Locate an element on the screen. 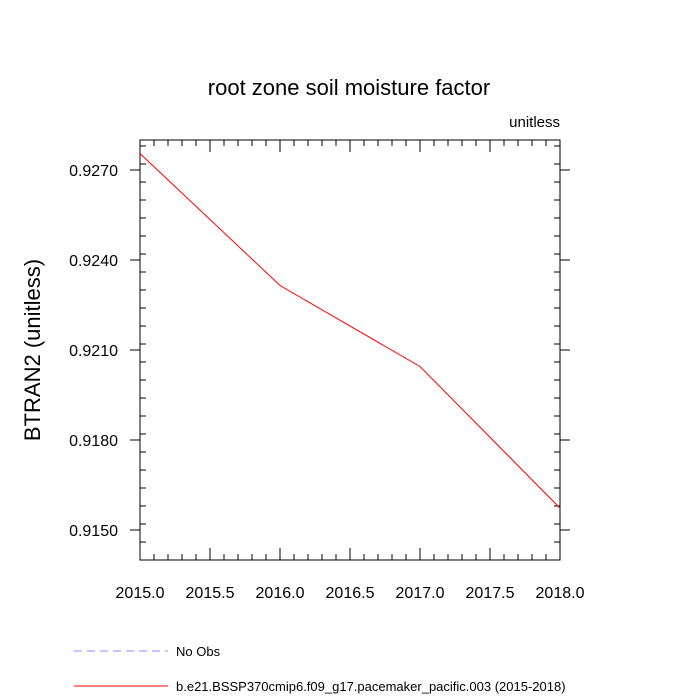  units-label: unitless is located at coordinates (534, 122).